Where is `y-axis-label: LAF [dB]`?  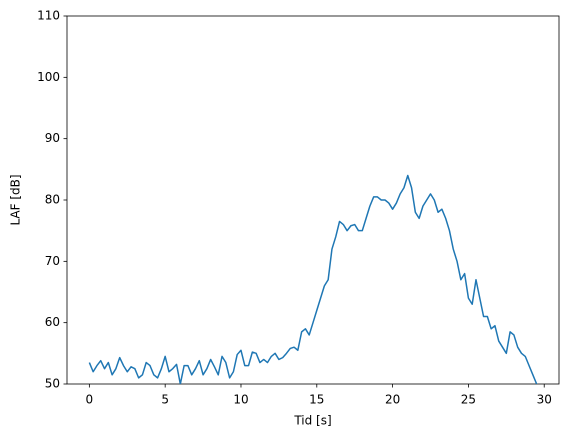
y-axis-label: LAF [dB] is located at coordinates (16, 199).